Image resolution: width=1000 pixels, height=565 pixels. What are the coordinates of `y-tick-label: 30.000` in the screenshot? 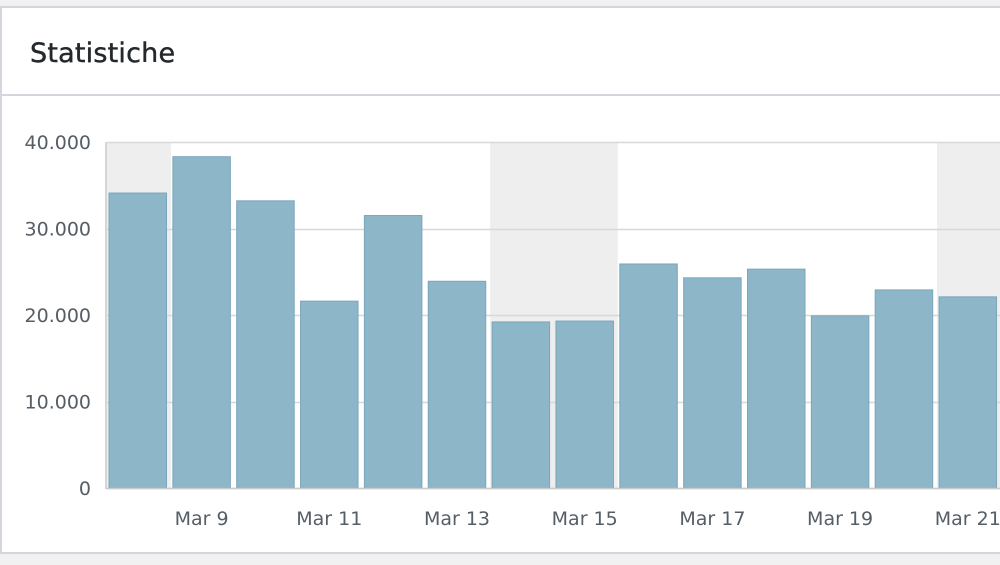 It's located at (58, 230).